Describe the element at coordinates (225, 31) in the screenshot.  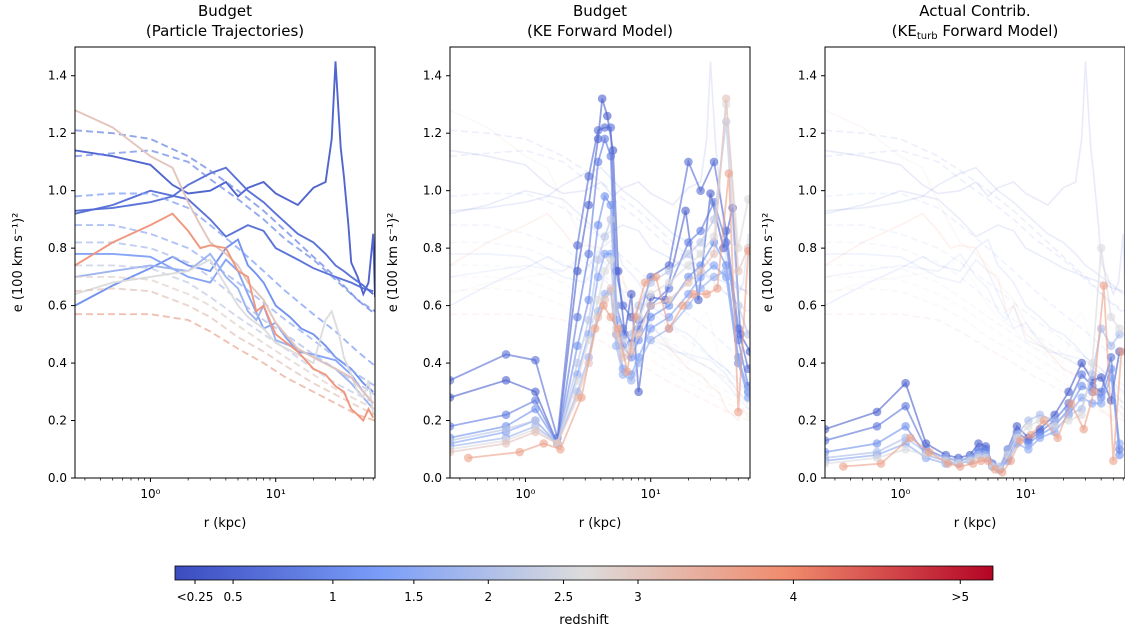
I see `chart-title-line2: (Particle Trajectories)` at that location.